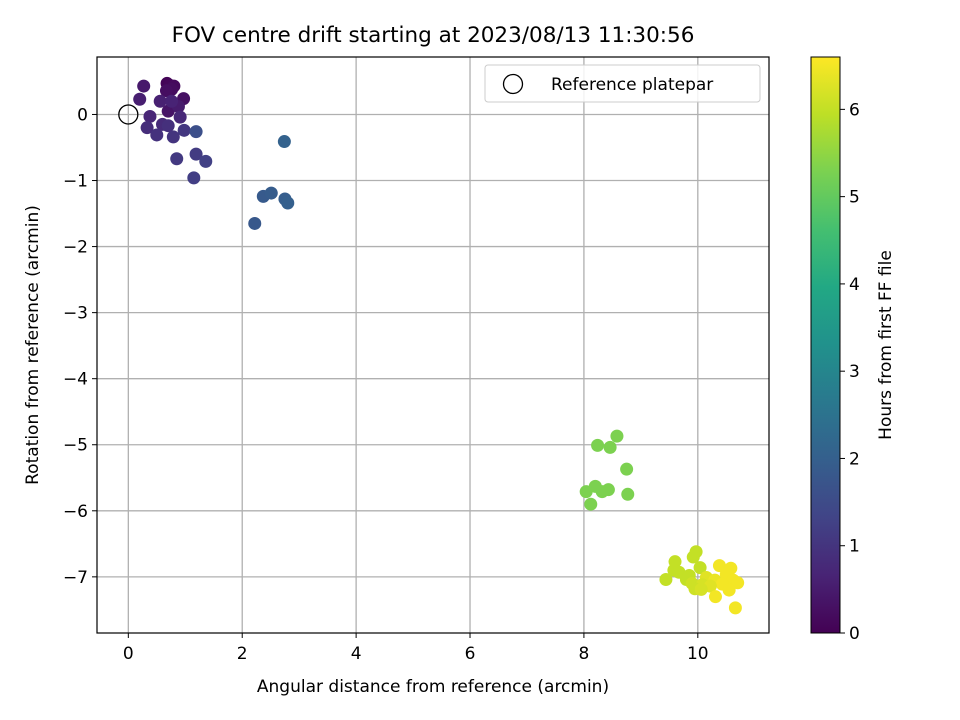 The height and width of the screenshot is (720, 960). What do you see at coordinates (75, 512) in the screenshot?
I see `y-tick-label: −6` at bounding box center [75, 512].